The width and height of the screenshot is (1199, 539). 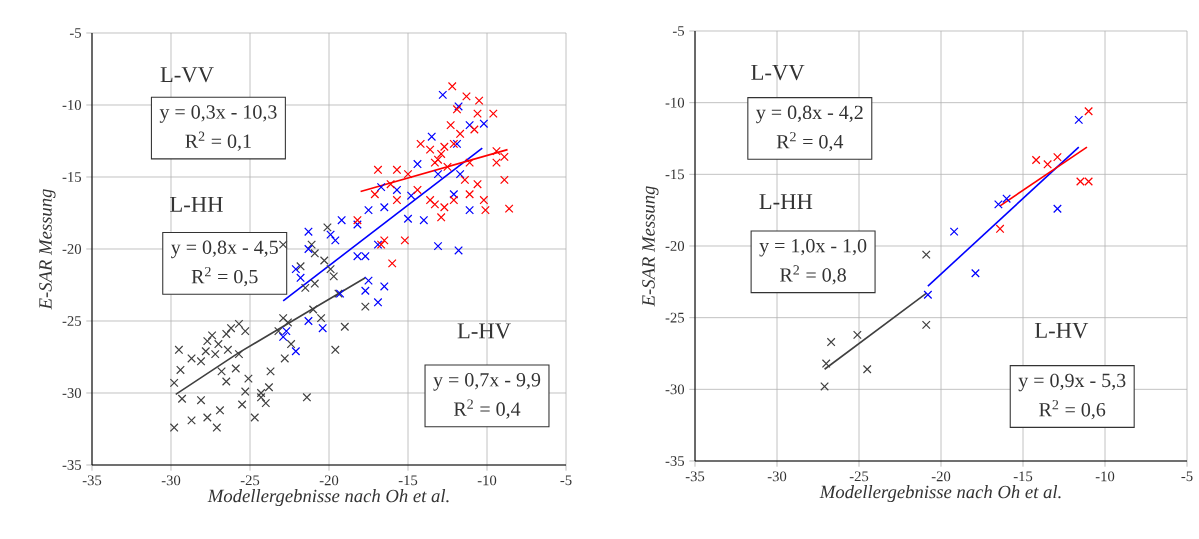 I want to click on annotation: R$^{2}$ = 0,4, so click(x=810, y=142).